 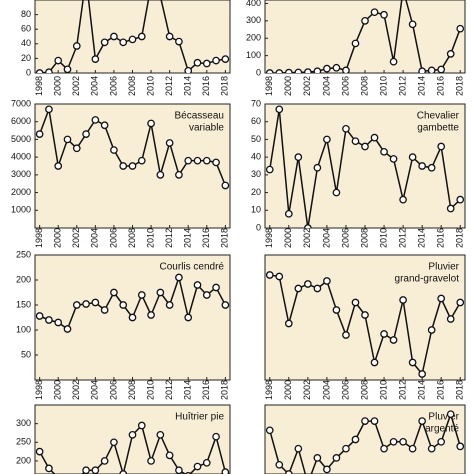 What do you see at coordinates (21, 192) in the screenshot?
I see `y-tick-label: 2000` at bounding box center [21, 192].